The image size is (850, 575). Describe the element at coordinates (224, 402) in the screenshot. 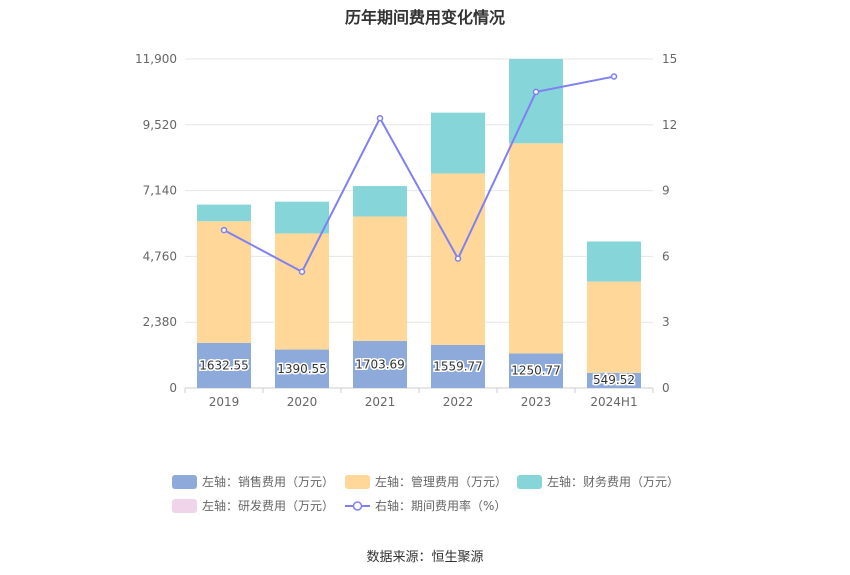

I see `x-axis-tick-label: 2019` at that location.